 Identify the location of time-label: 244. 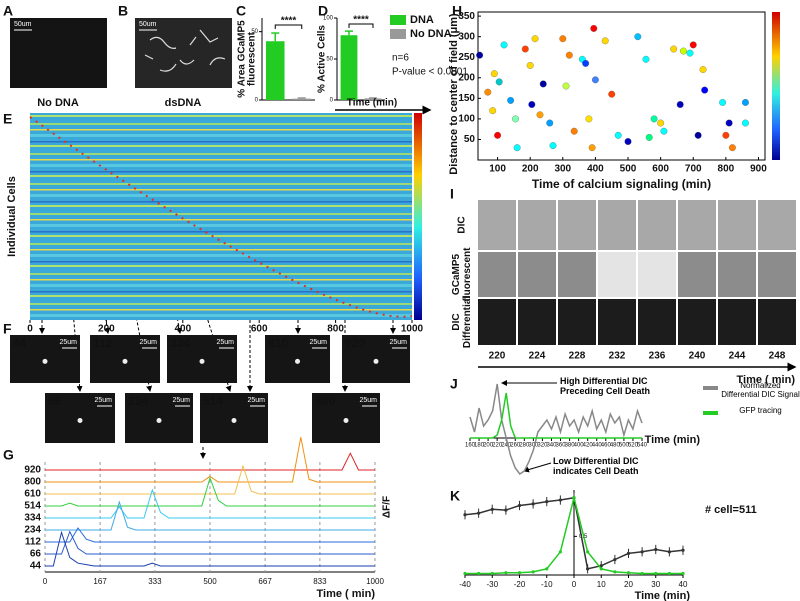
(737, 356).